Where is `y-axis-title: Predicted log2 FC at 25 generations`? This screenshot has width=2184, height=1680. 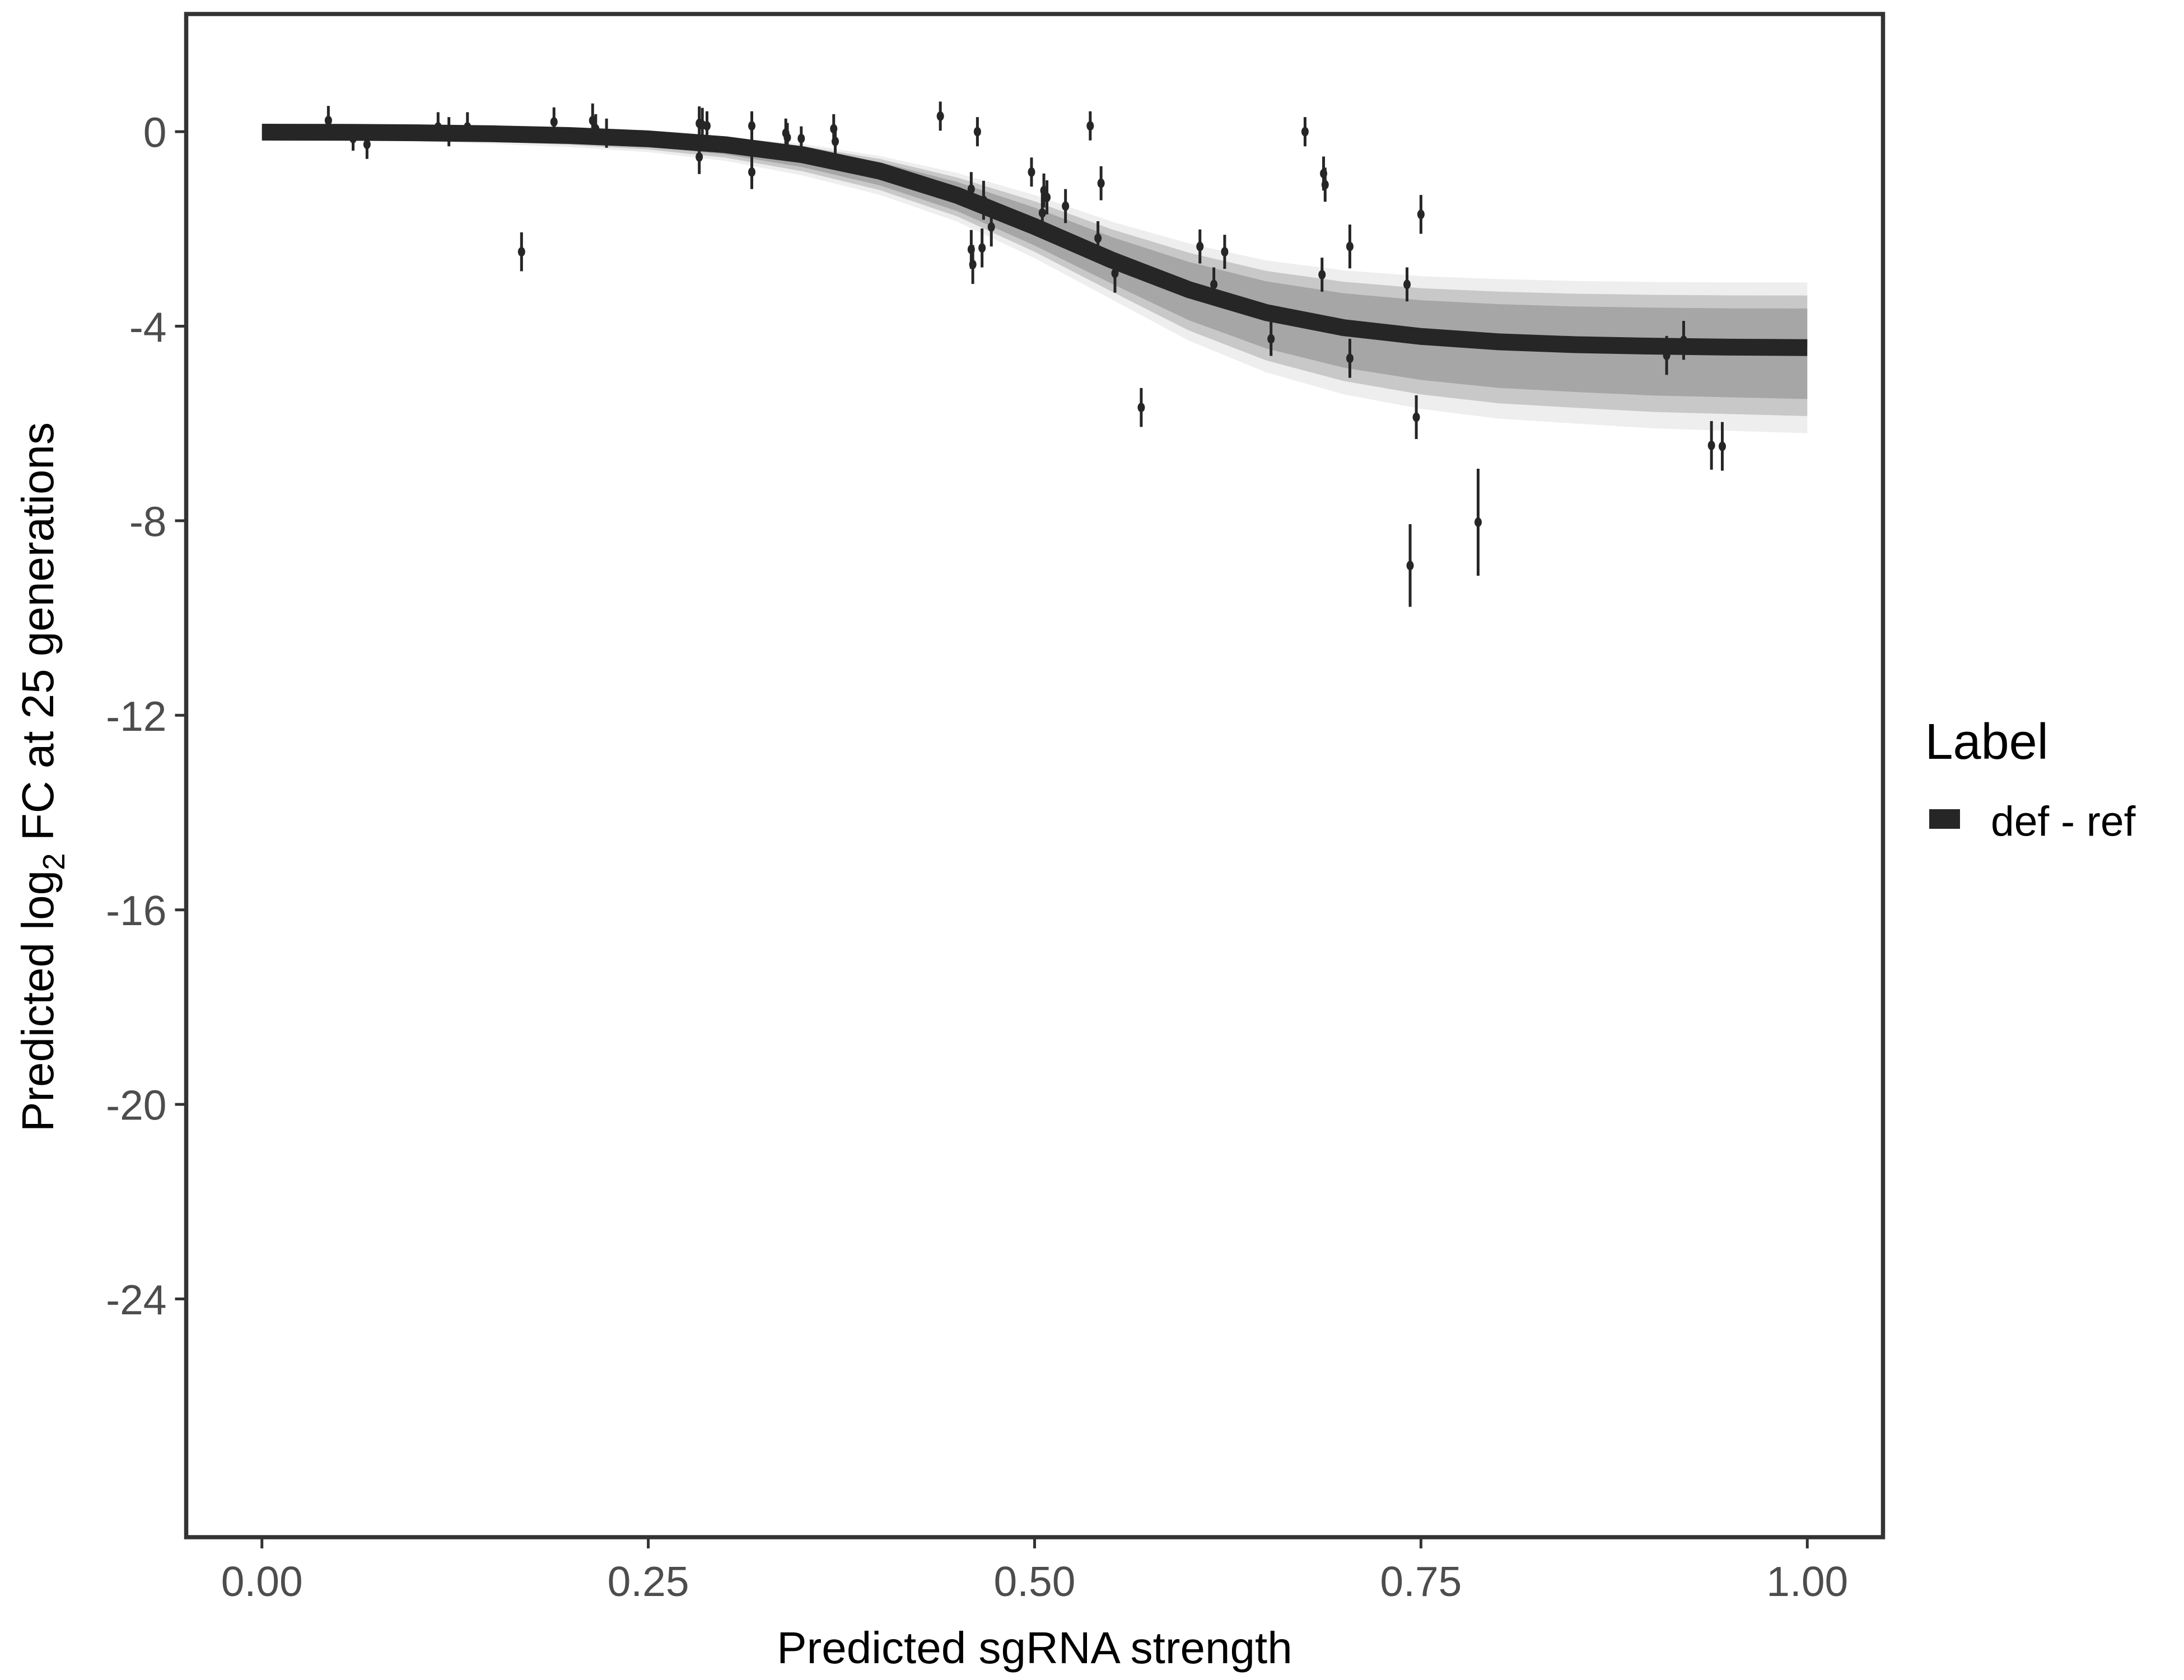
y-axis-title: Predicted log2 FC at 25 generations is located at coordinates (42, 777).